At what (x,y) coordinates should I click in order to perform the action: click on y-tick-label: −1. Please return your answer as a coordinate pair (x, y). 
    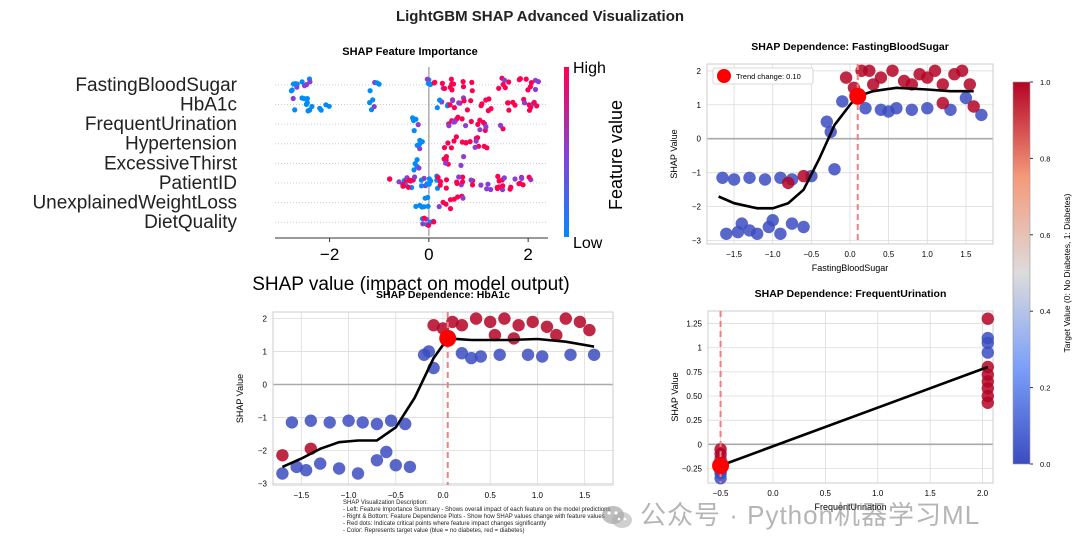
    Looking at the image, I should click on (263, 417).